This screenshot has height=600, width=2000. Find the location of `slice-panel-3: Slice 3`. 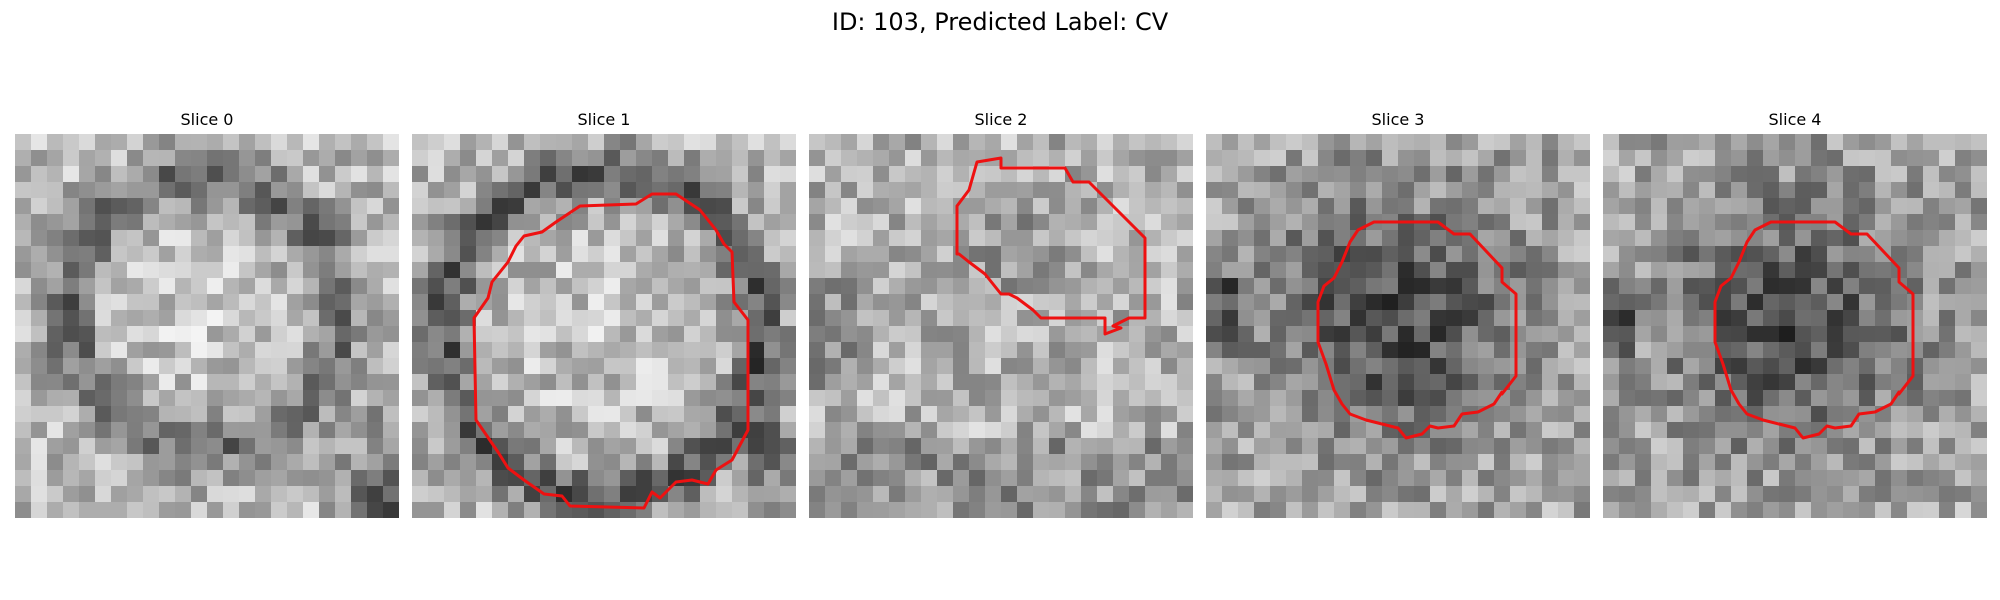

slice-panel-3: Slice 3 is located at coordinates (1398, 314).